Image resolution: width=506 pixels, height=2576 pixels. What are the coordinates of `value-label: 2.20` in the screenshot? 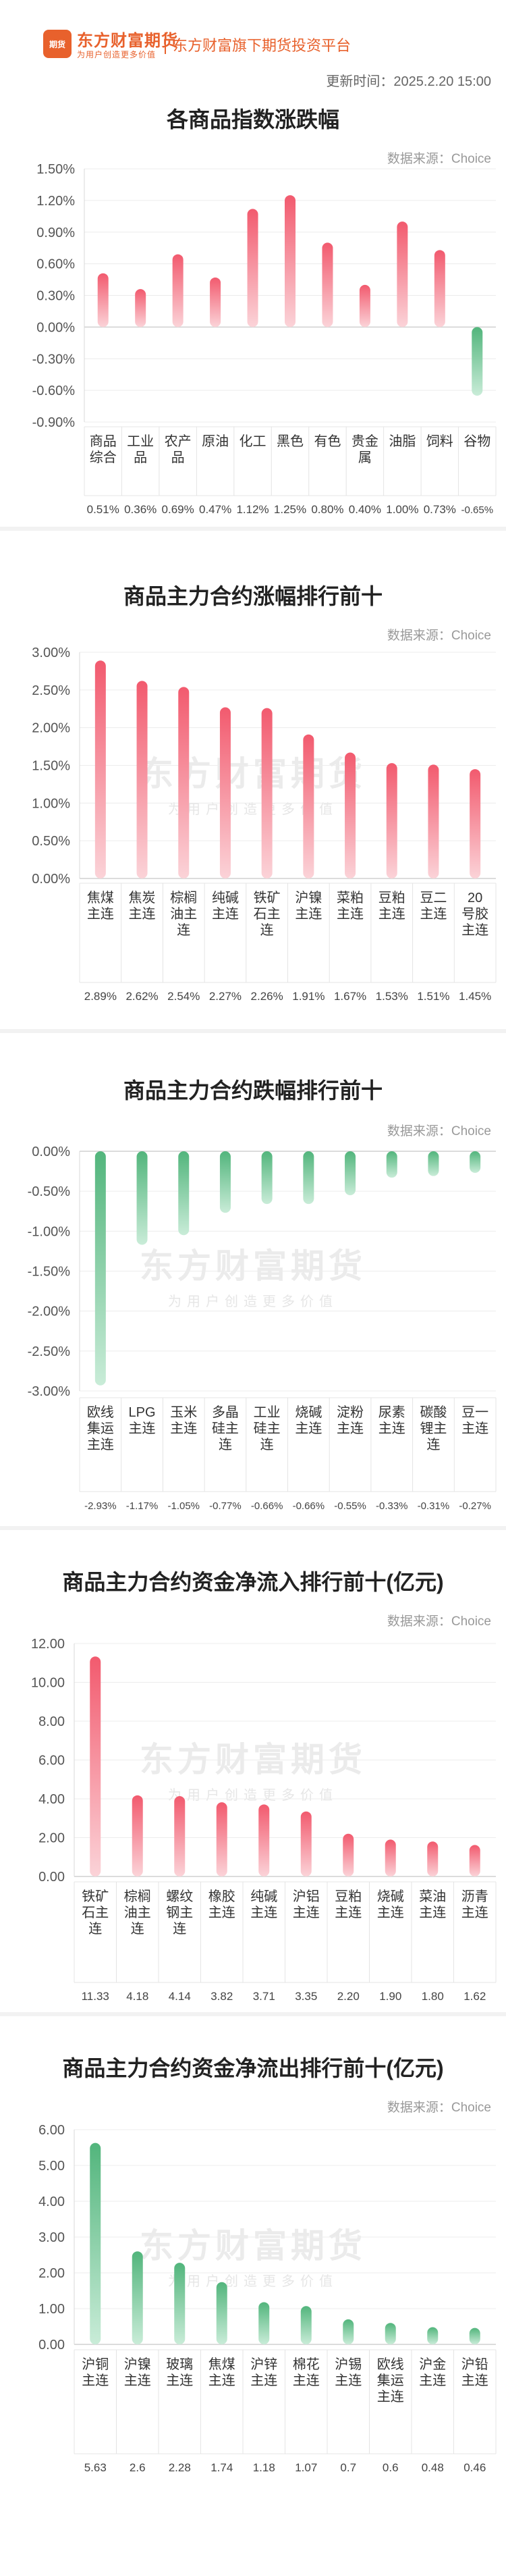 It's located at (348, 1997).